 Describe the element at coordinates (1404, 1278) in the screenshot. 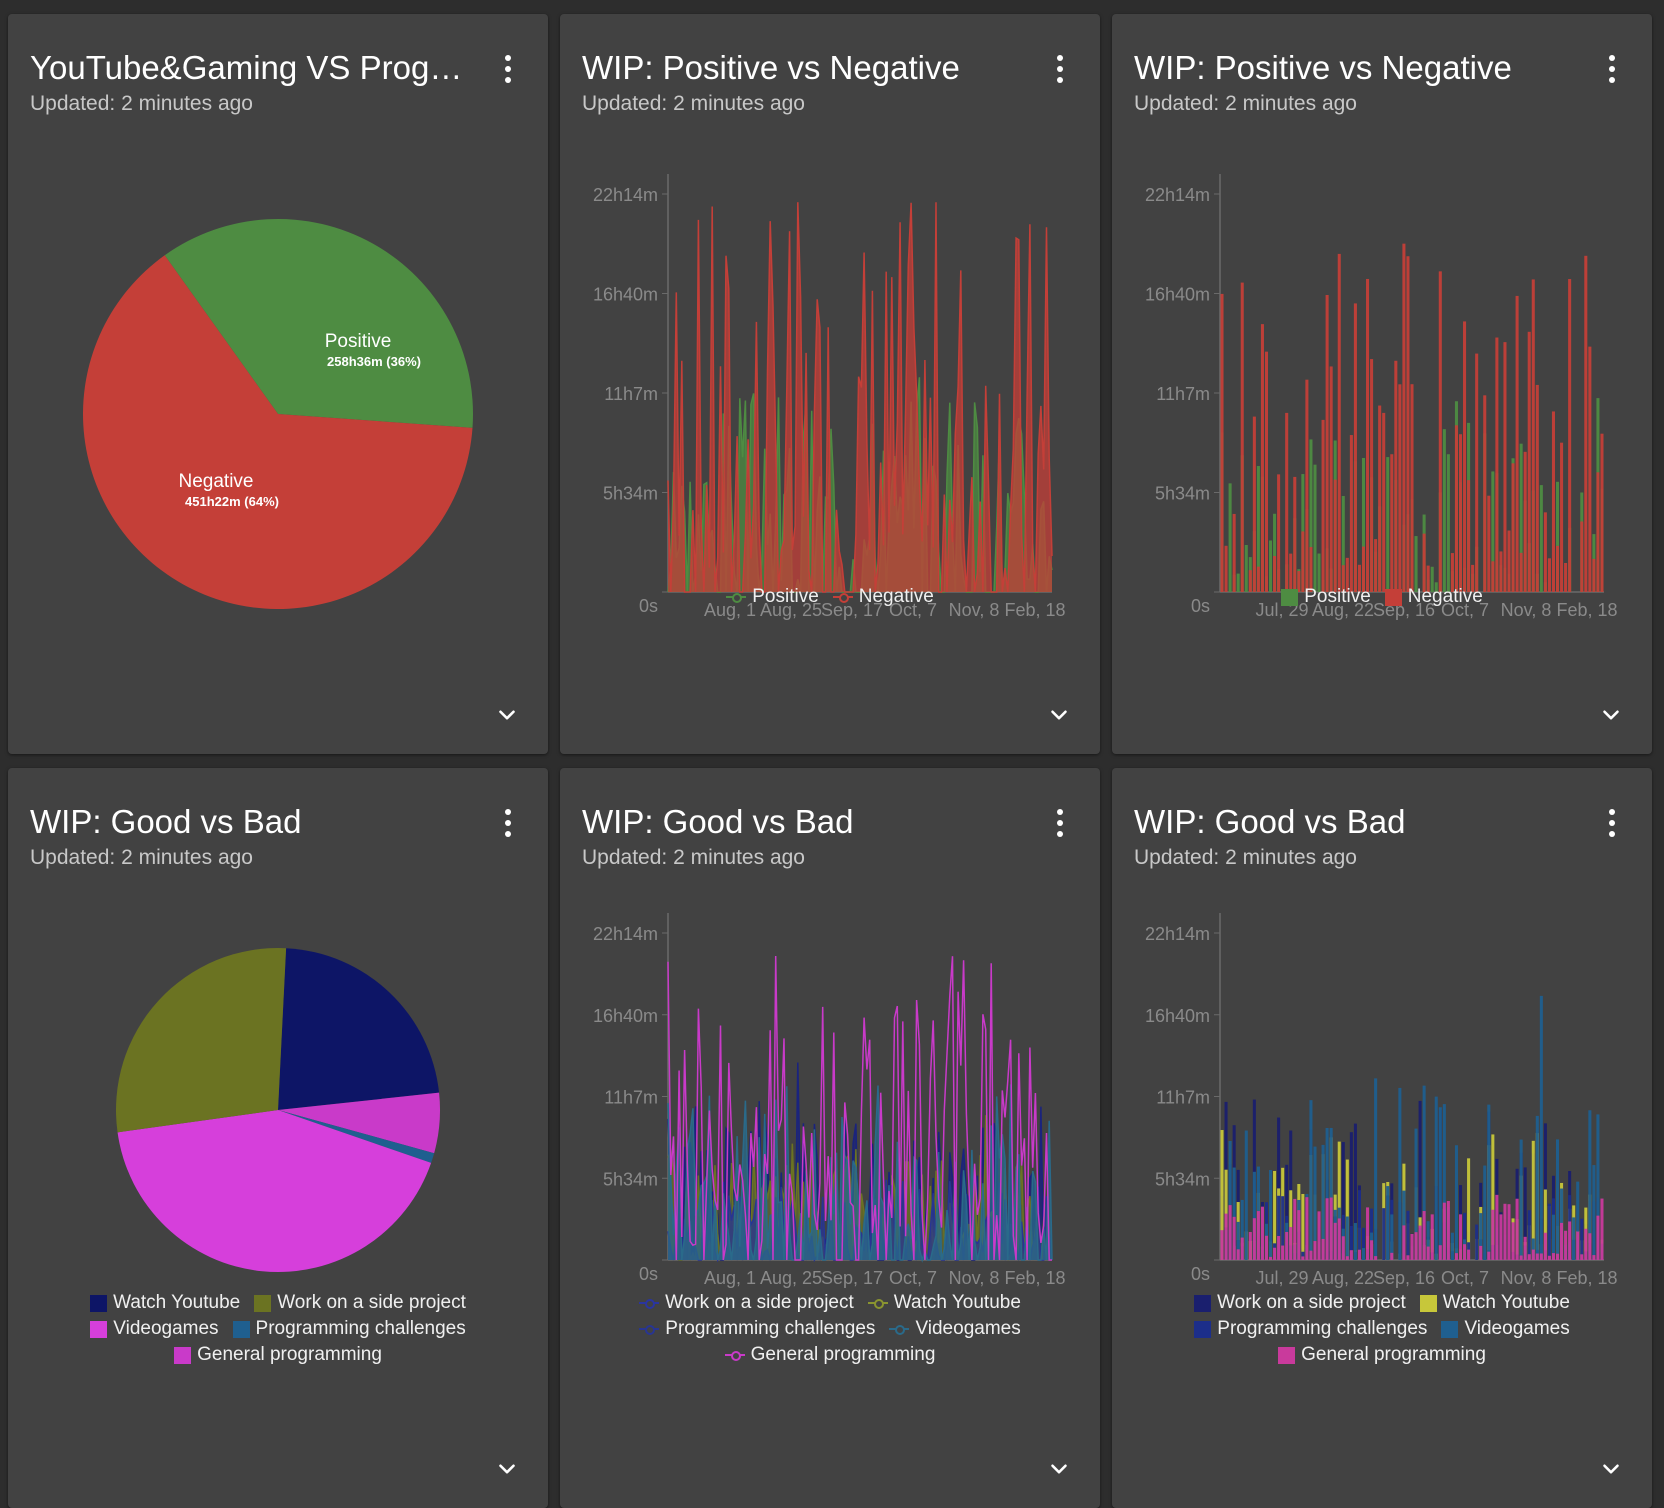

I see `x-tick-label: Sep, 16` at that location.